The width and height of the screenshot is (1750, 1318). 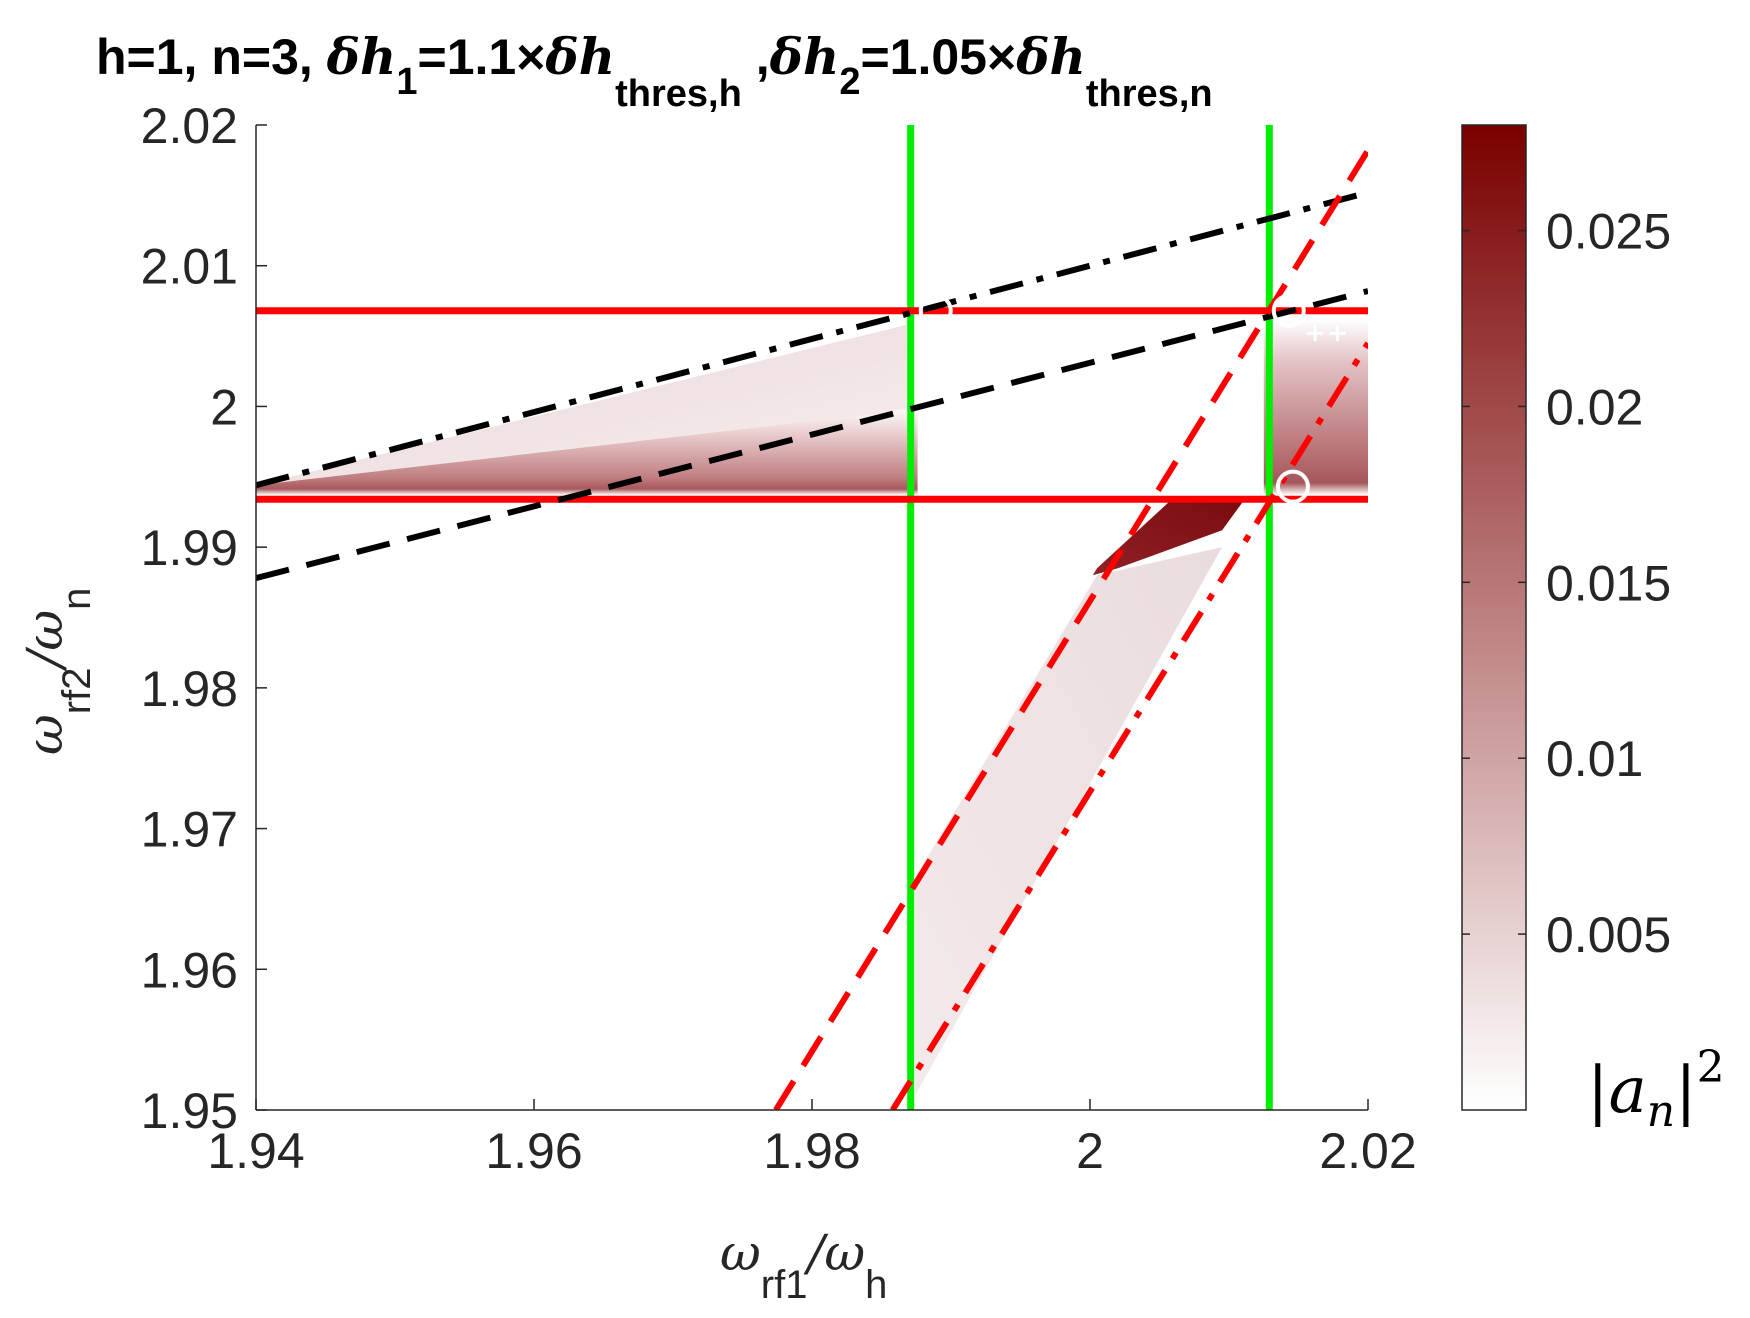 What do you see at coordinates (77, 691) in the screenshot?
I see `ylabel-sub: rf2` at bounding box center [77, 691].